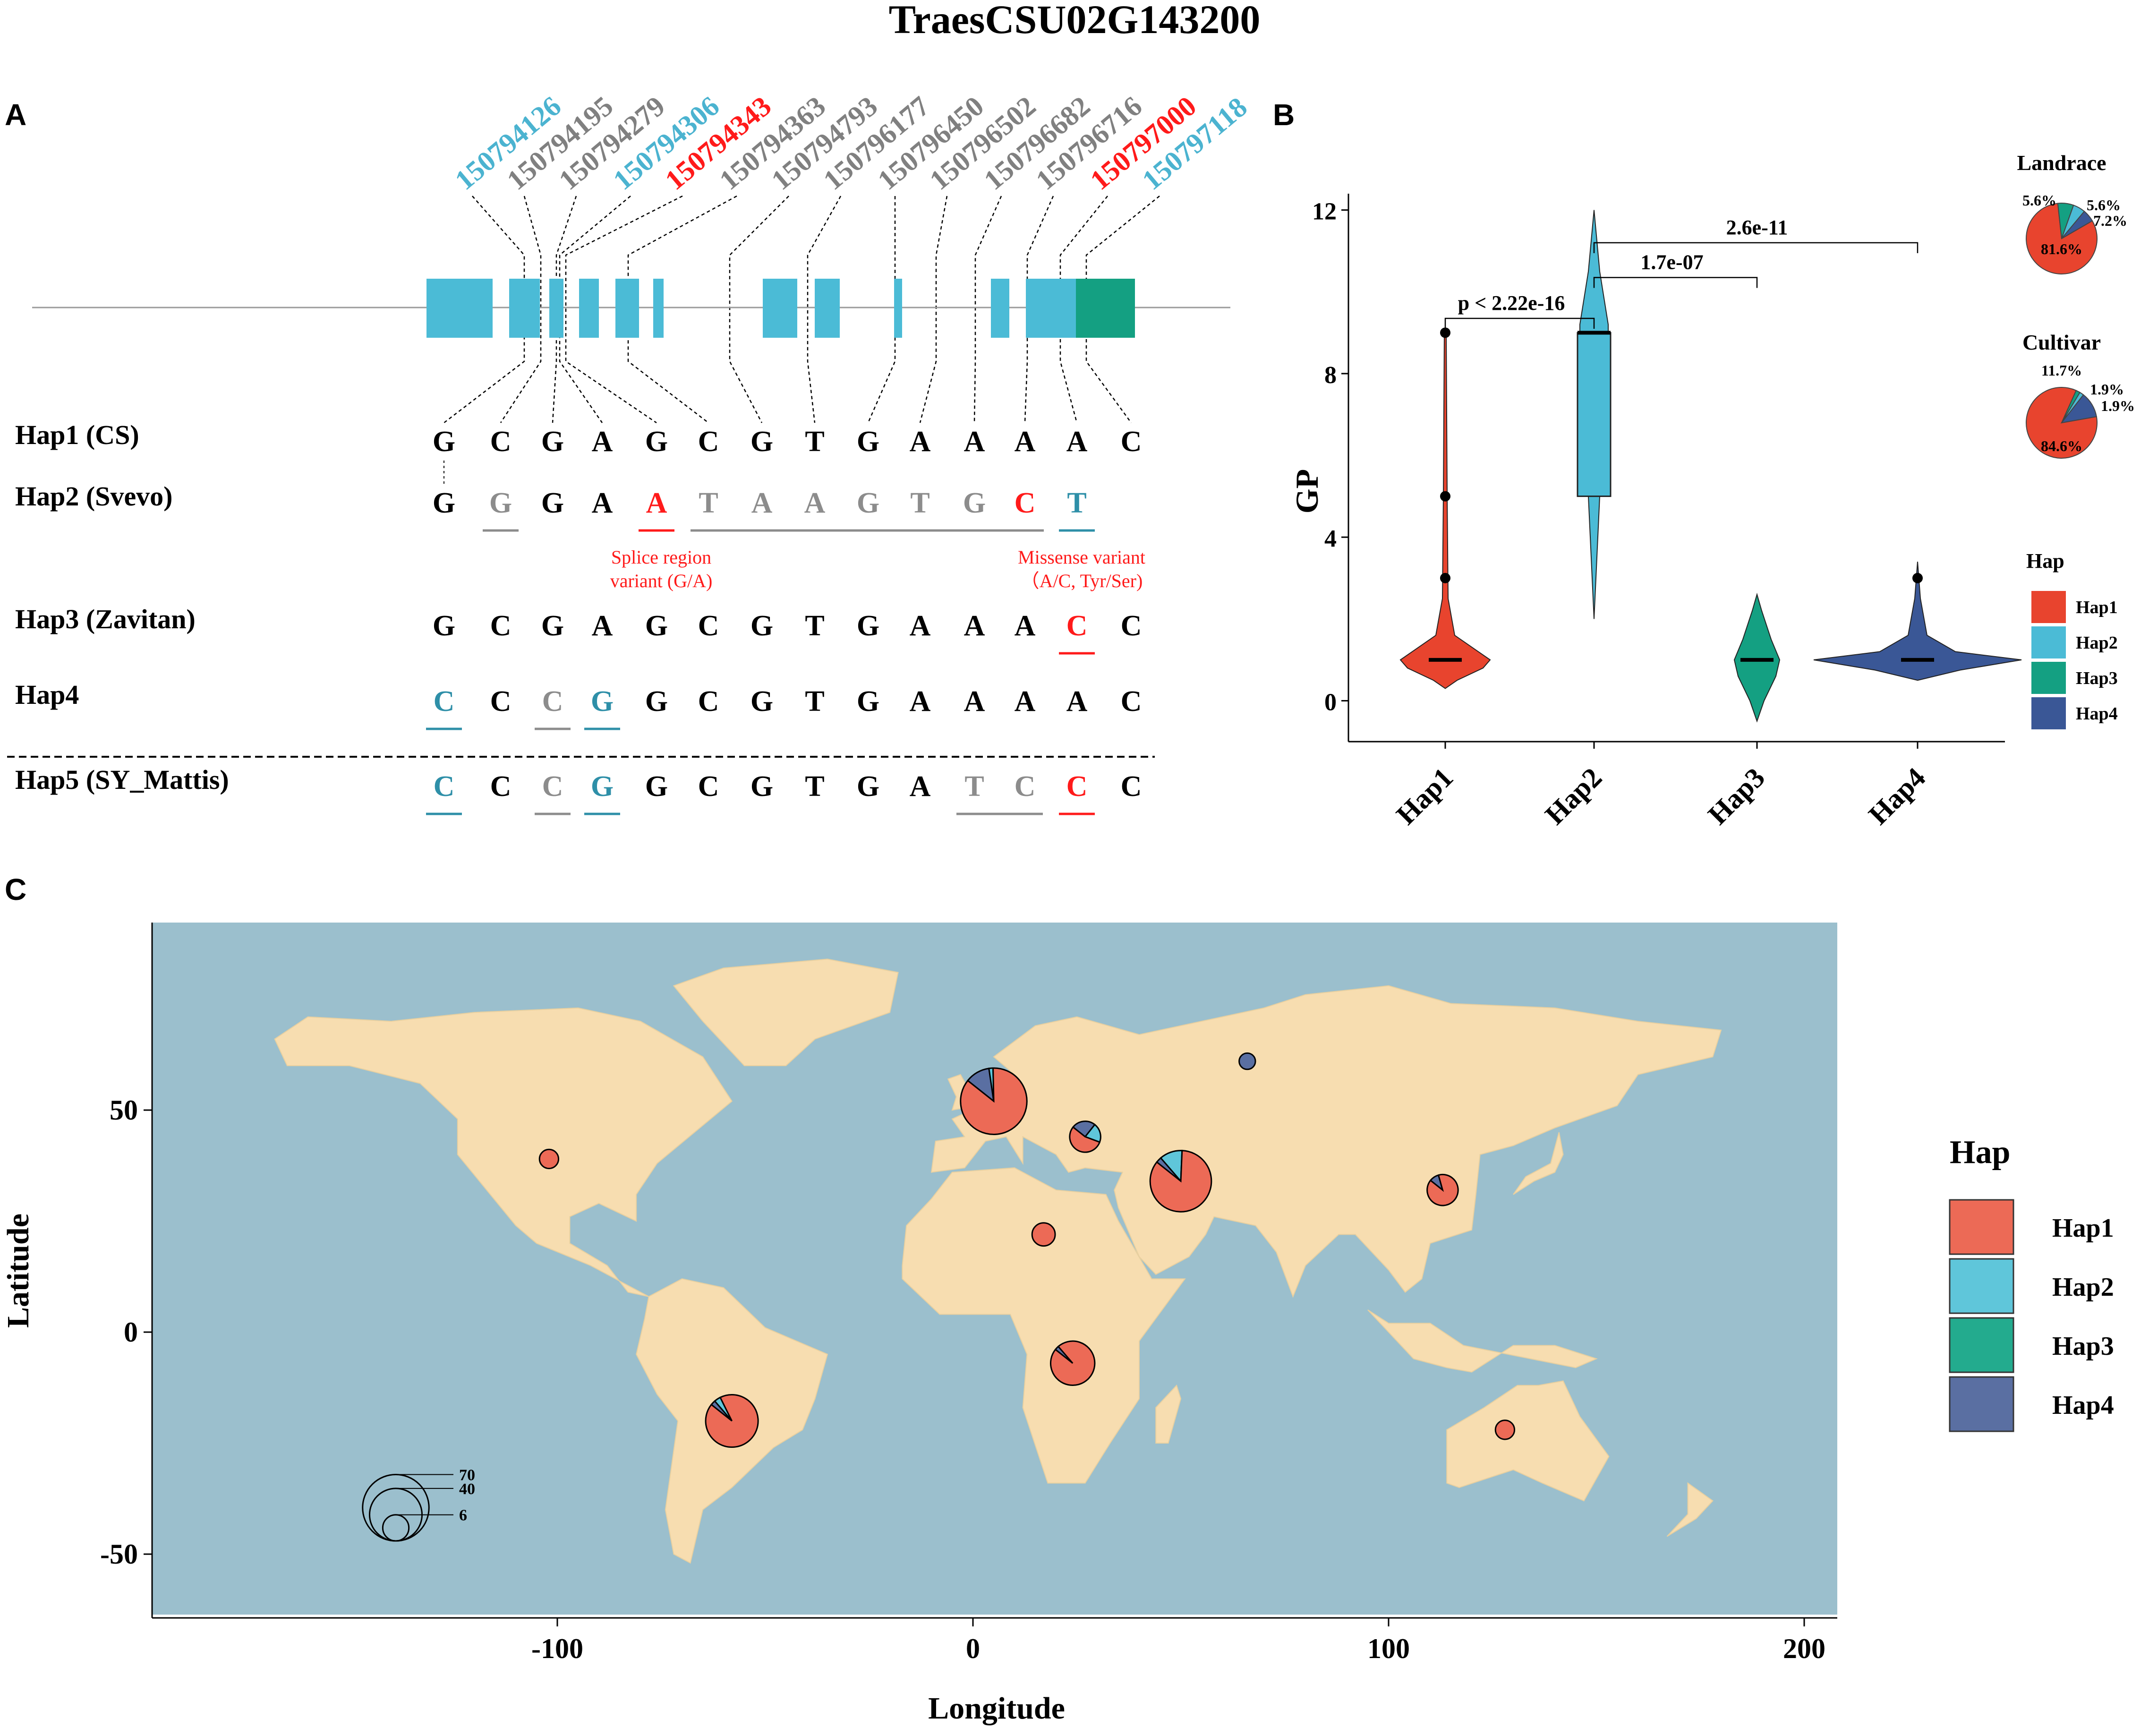  What do you see at coordinates (1675, 282) in the screenshot?
I see `significance-bracket` at bounding box center [1675, 282].